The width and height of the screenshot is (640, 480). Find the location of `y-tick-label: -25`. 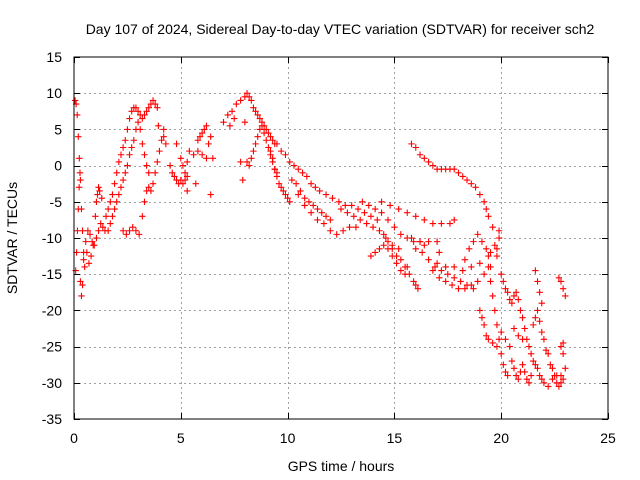

y-tick-label: -25 is located at coordinates (52, 347).